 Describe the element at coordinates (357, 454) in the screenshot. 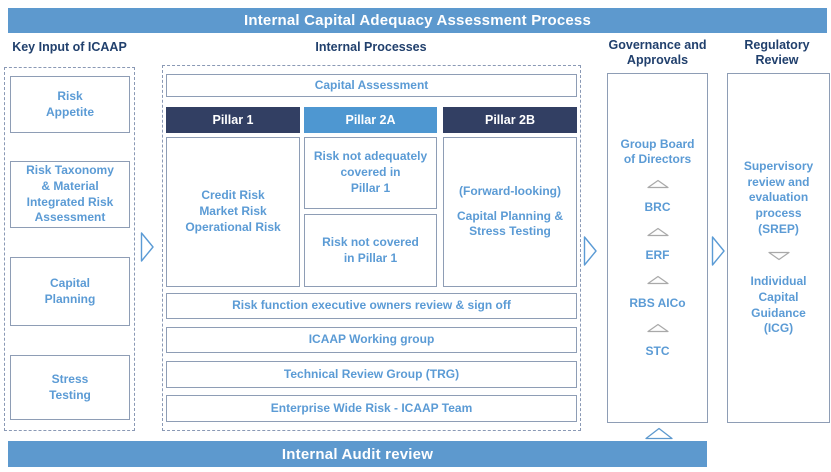

I see `internal-audit-banner: Internal Audit review` at that location.